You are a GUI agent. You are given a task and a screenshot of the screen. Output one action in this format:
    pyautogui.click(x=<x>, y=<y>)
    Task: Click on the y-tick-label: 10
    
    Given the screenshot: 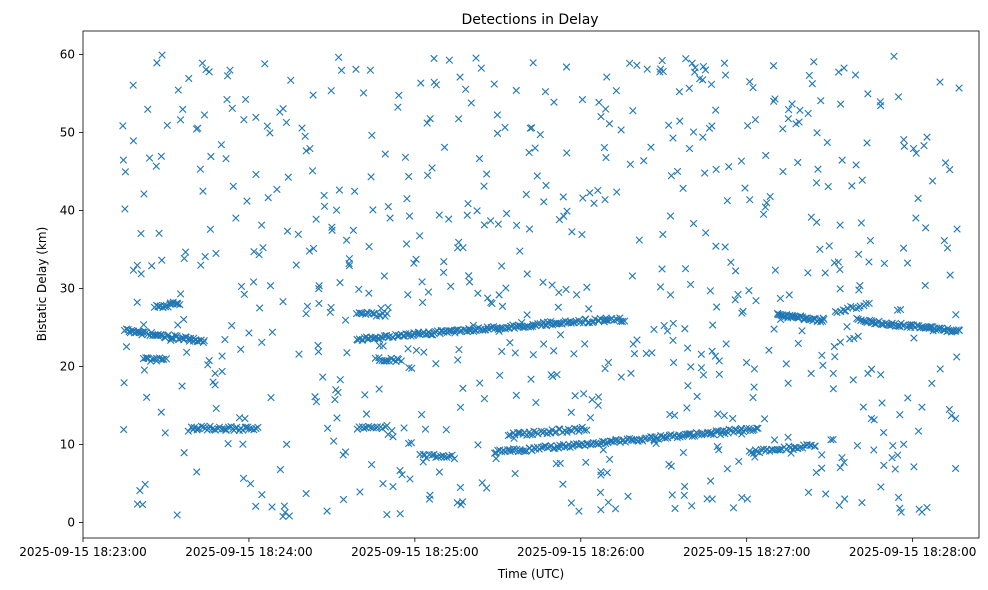 What is the action you would take?
    pyautogui.click(x=67, y=444)
    